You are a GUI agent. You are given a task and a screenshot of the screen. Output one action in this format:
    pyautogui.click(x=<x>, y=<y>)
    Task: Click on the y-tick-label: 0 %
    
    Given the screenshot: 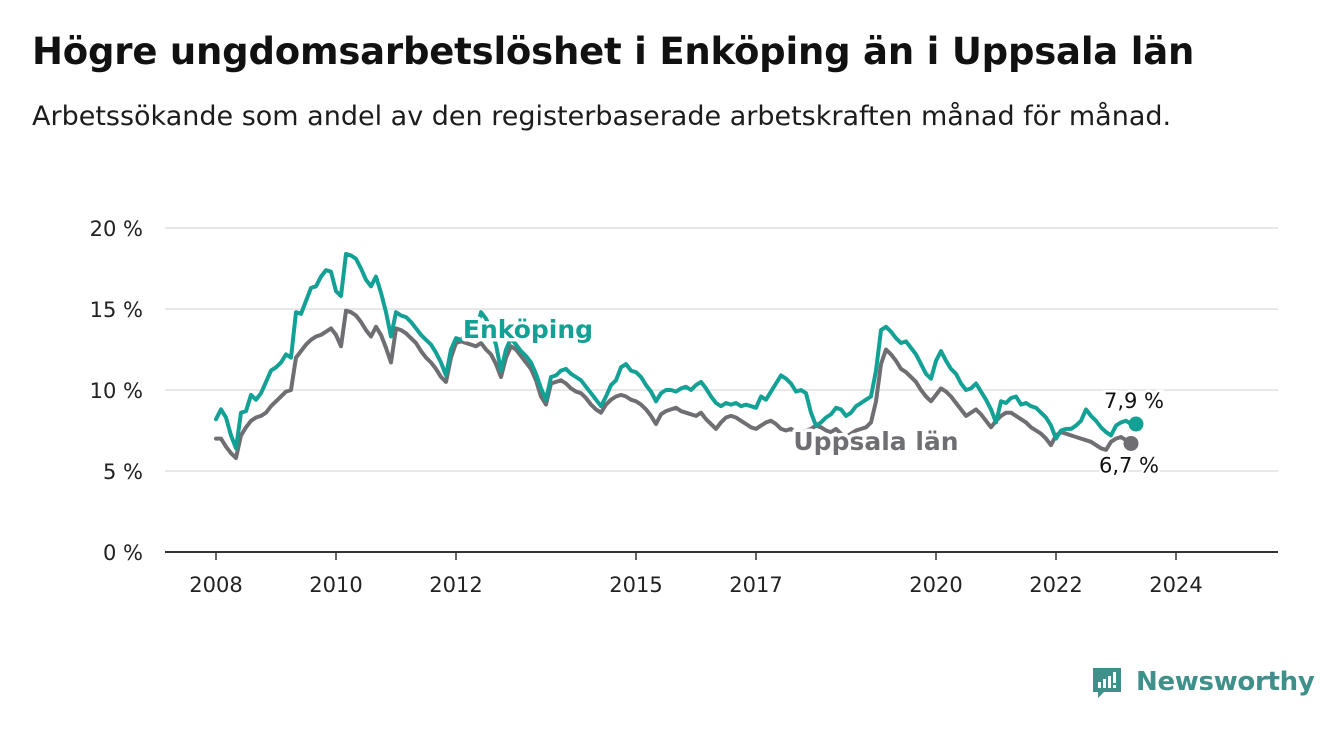 What is the action you would take?
    pyautogui.click(x=123, y=553)
    